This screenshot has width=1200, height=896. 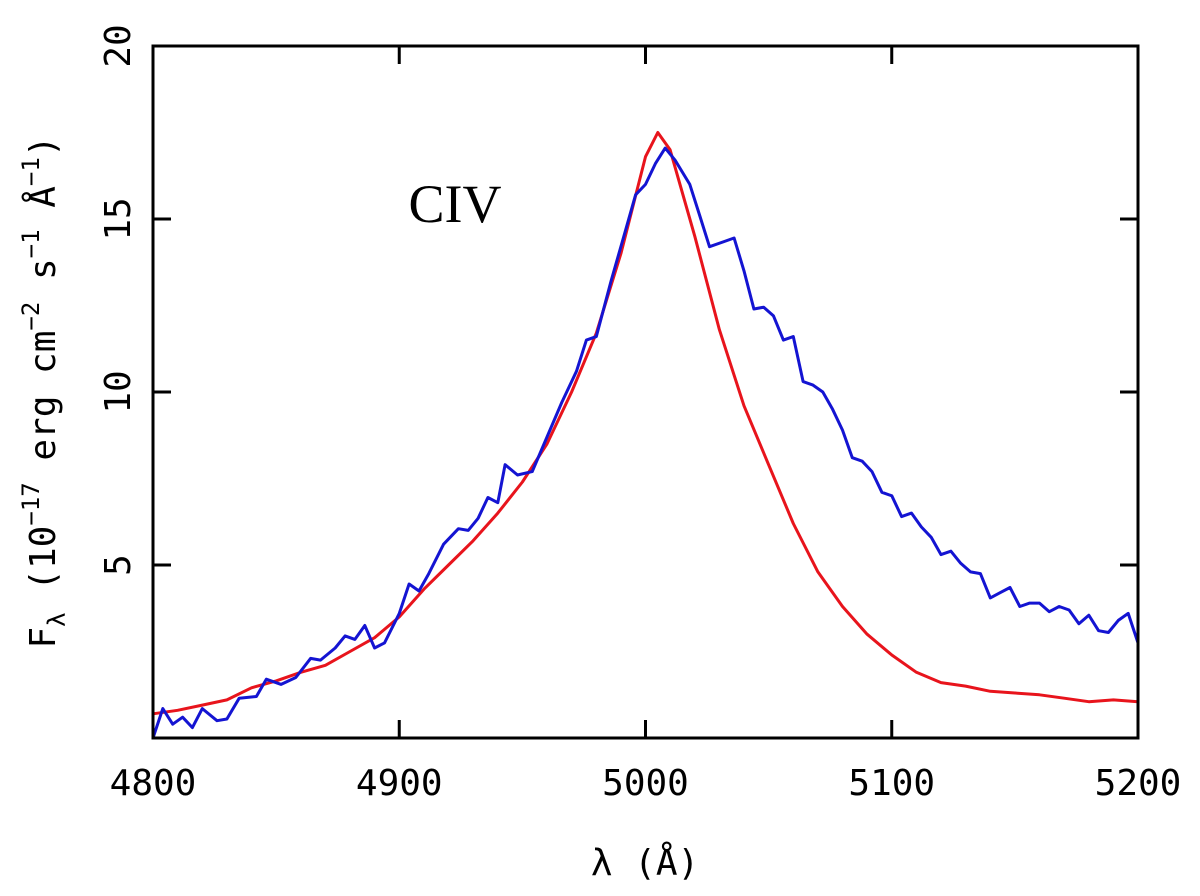 I want to click on y-label-part: erg cm, so click(x=43, y=407).